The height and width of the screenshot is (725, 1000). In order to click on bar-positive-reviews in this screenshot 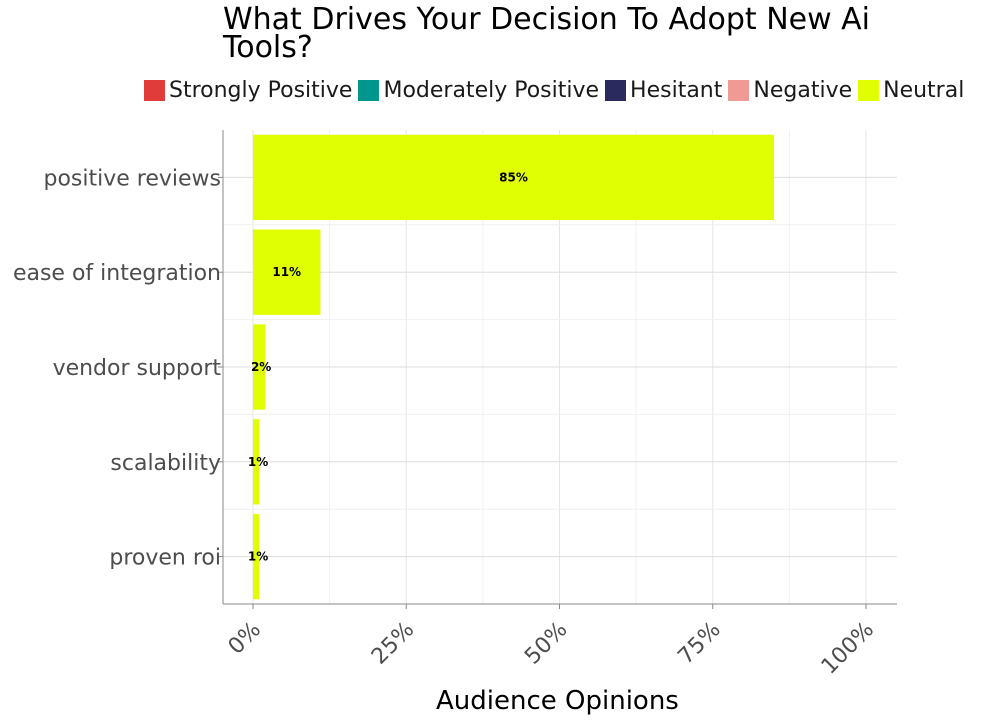, I will do `click(514, 177)`.